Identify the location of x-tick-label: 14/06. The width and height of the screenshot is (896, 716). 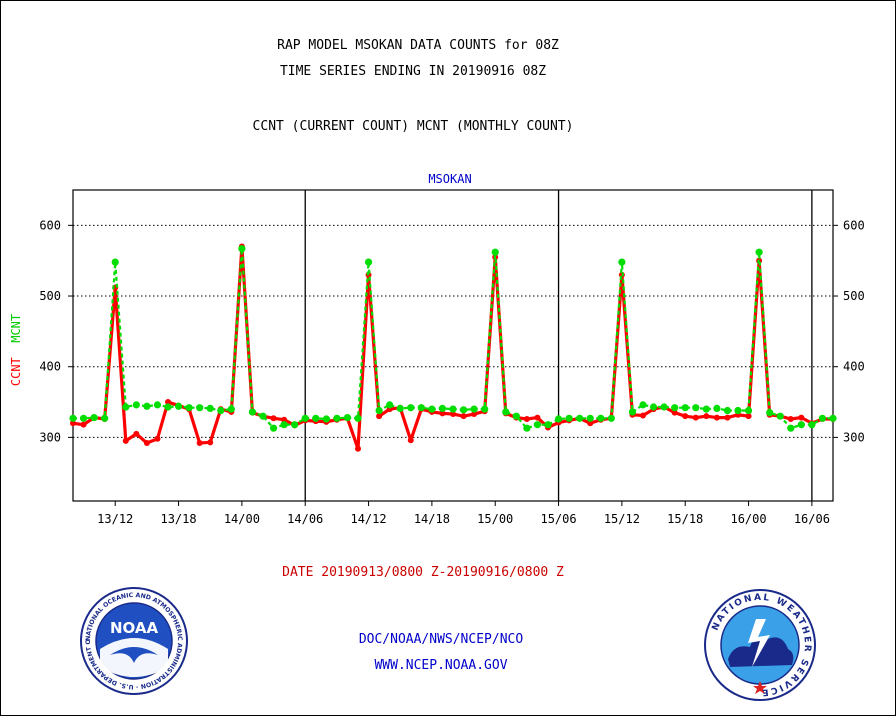
(305, 519).